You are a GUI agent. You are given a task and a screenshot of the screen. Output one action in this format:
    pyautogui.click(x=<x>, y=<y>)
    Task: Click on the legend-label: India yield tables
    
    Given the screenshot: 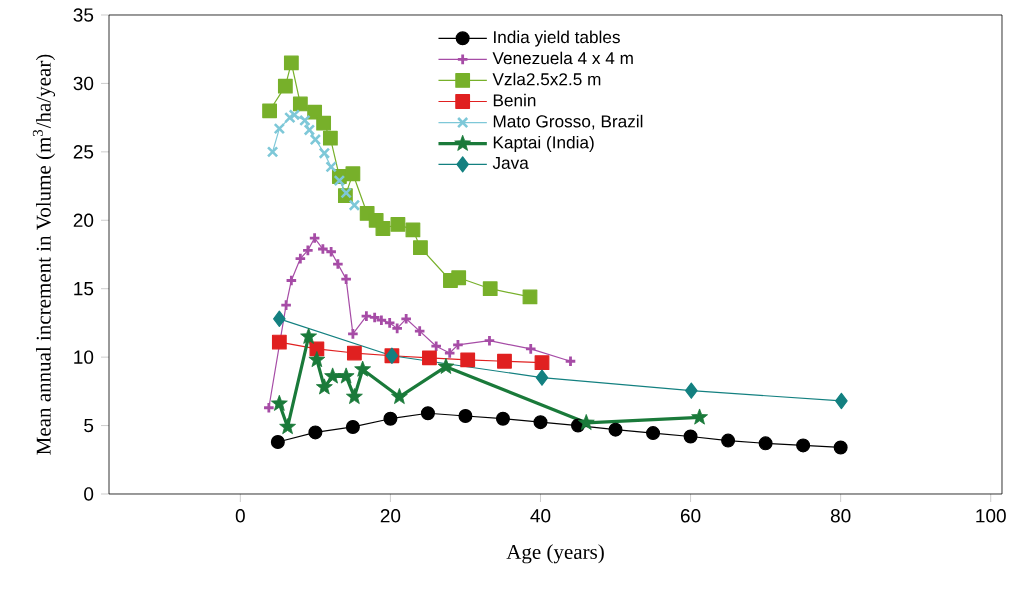 What is the action you would take?
    pyautogui.click(x=557, y=38)
    